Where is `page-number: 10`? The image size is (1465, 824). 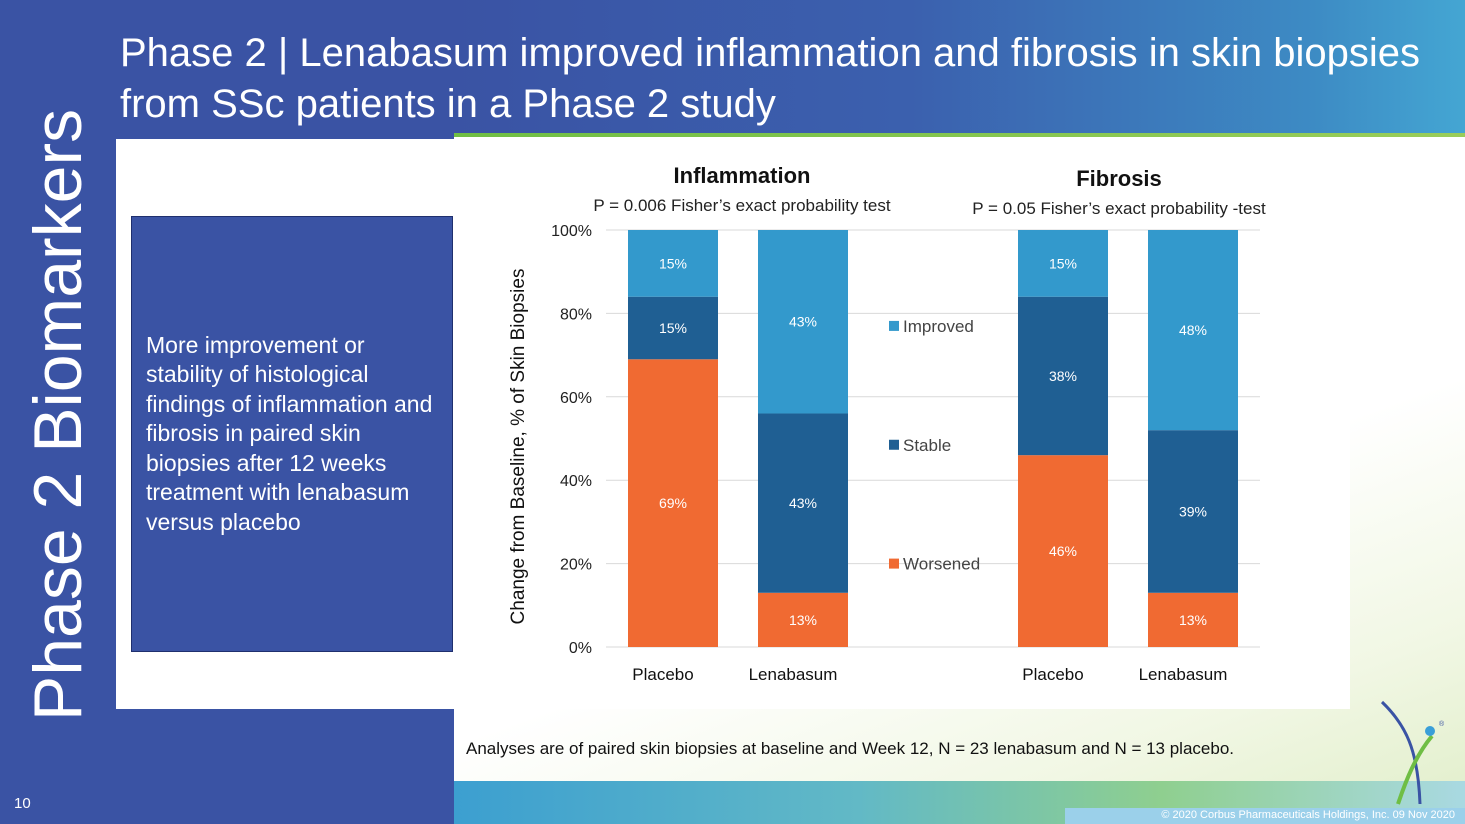
page-number: 10 is located at coordinates (22, 803).